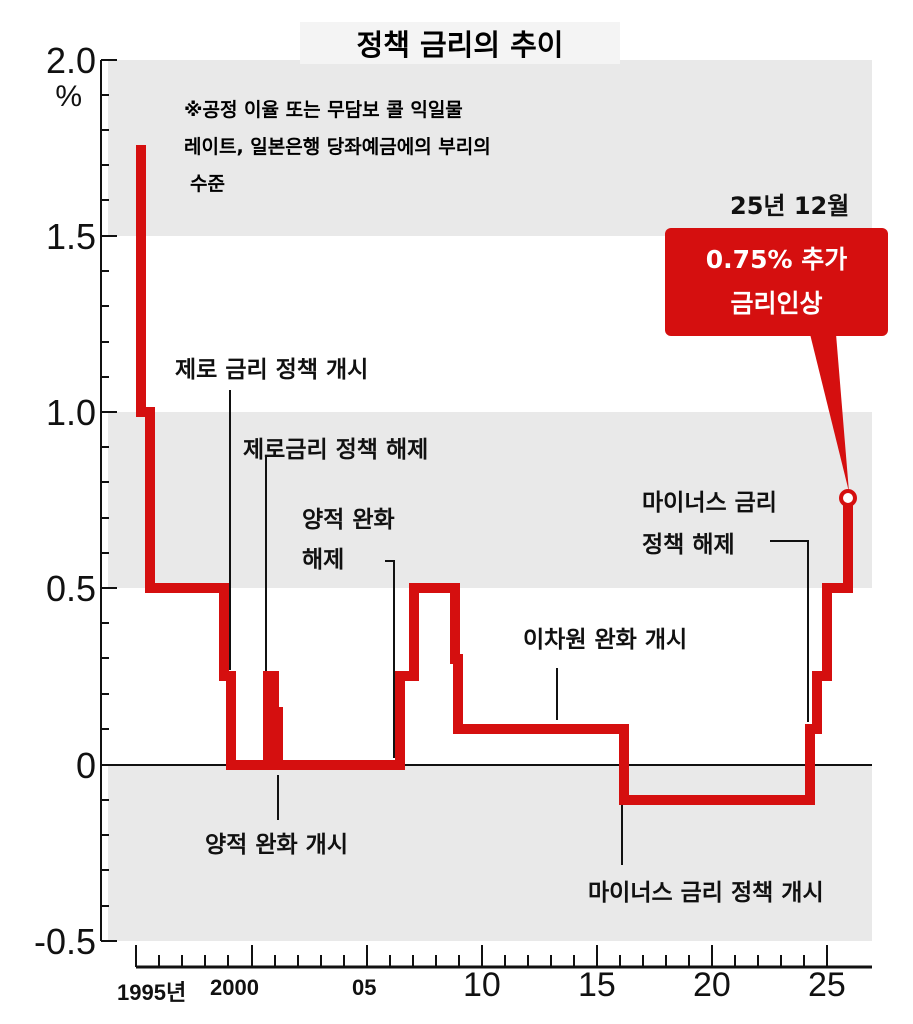 This screenshot has width=913, height=1024. I want to click on annotation-zero-rate-end: 제로금리 정책 해제, so click(336, 450).